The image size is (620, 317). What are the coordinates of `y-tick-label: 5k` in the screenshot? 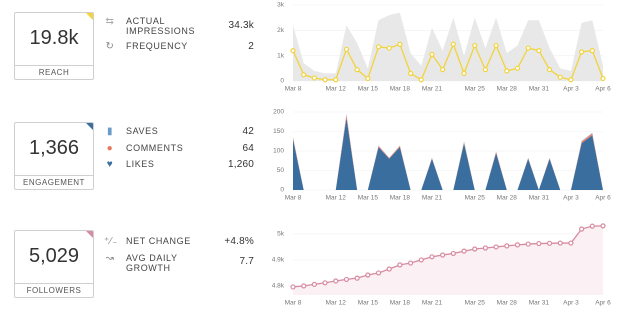 It's located at (281, 234).